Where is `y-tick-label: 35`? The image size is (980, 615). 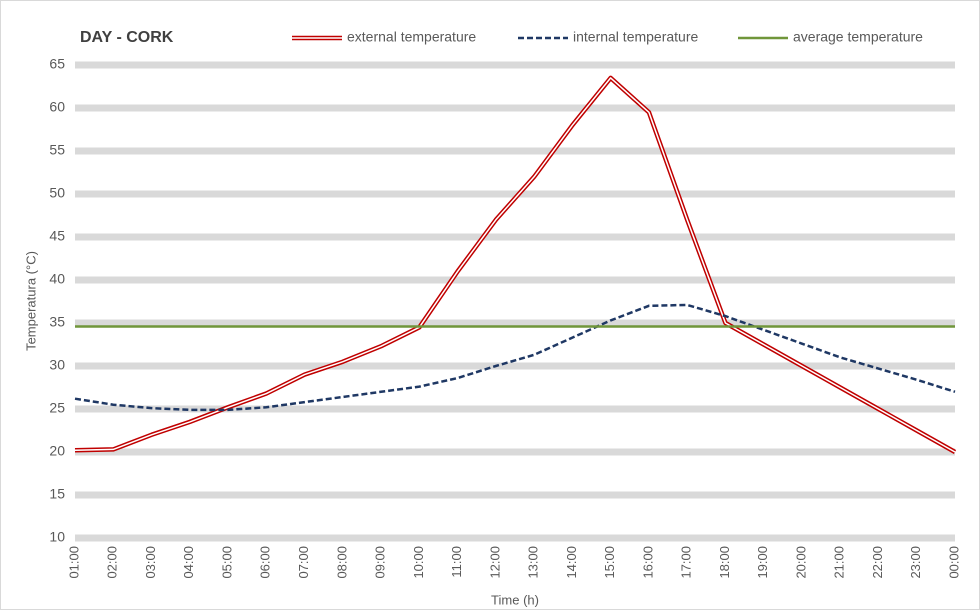 y-tick-label: 35 is located at coordinates (57, 322).